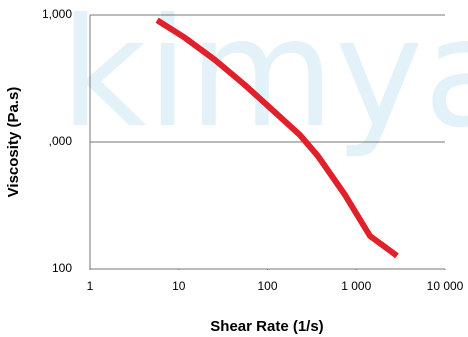 This screenshot has height=337, width=468. Describe the element at coordinates (90, 286) in the screenshot. I see `x-tick-label: 1` at that location.